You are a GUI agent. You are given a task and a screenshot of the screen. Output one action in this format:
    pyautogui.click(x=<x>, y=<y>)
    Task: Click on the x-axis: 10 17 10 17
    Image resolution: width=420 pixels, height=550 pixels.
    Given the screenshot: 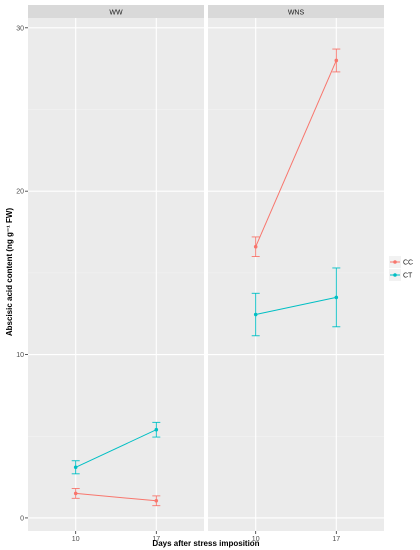 What is the action you would take?
    pyautogui.click(x=206, y=537)
    